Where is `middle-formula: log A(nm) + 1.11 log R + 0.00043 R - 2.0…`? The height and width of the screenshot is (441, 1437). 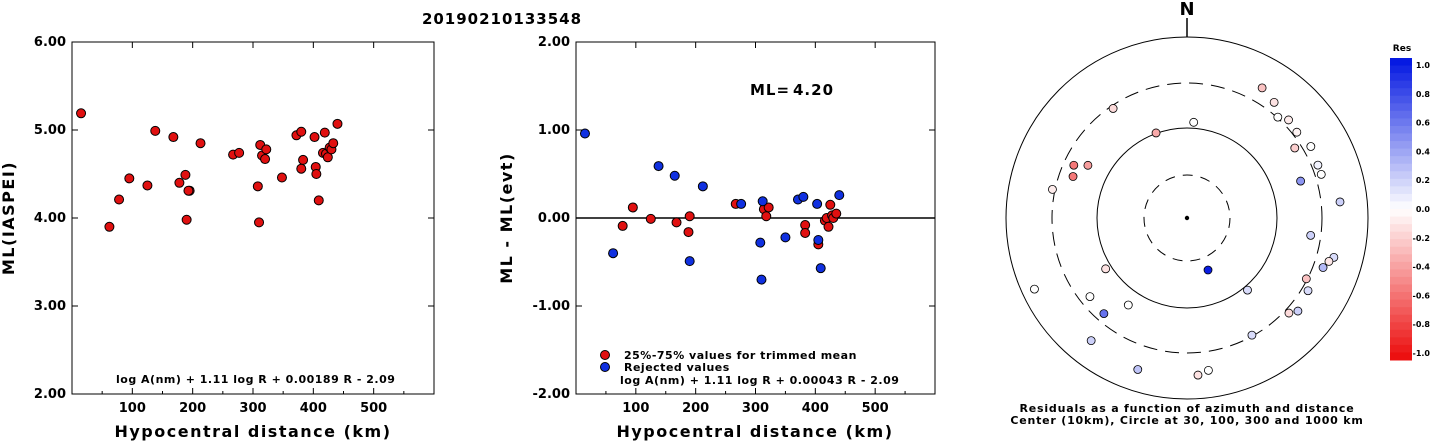
middle-formula: log A(nm) + 1.11 log R + 0.00043 R - 2.0… is located at coordinates (759, 380).